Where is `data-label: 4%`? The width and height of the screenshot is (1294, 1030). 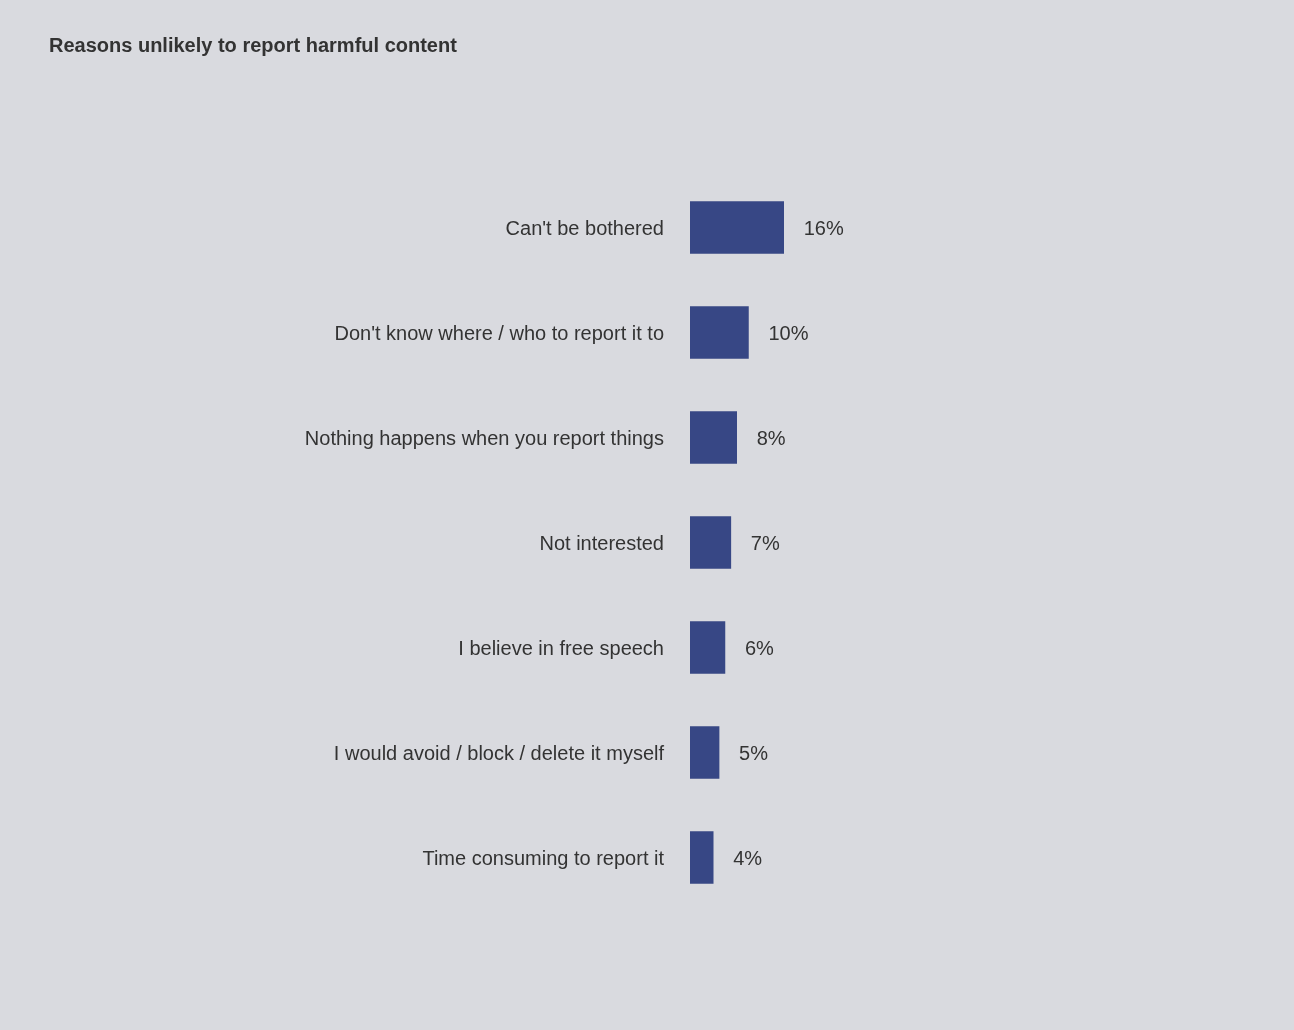
data-label: 4% is located at coordinates (739, 857).